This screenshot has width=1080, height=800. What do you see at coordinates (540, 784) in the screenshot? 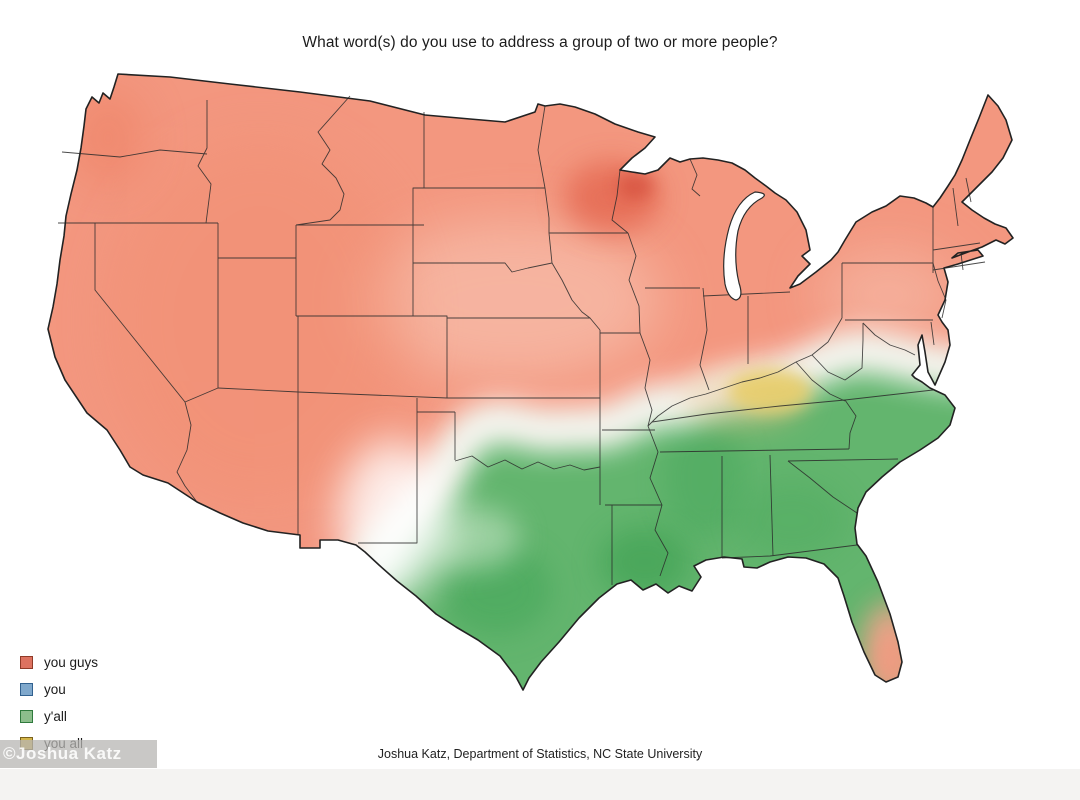
I see `bottom-strip` at bounding box center [540, 784].